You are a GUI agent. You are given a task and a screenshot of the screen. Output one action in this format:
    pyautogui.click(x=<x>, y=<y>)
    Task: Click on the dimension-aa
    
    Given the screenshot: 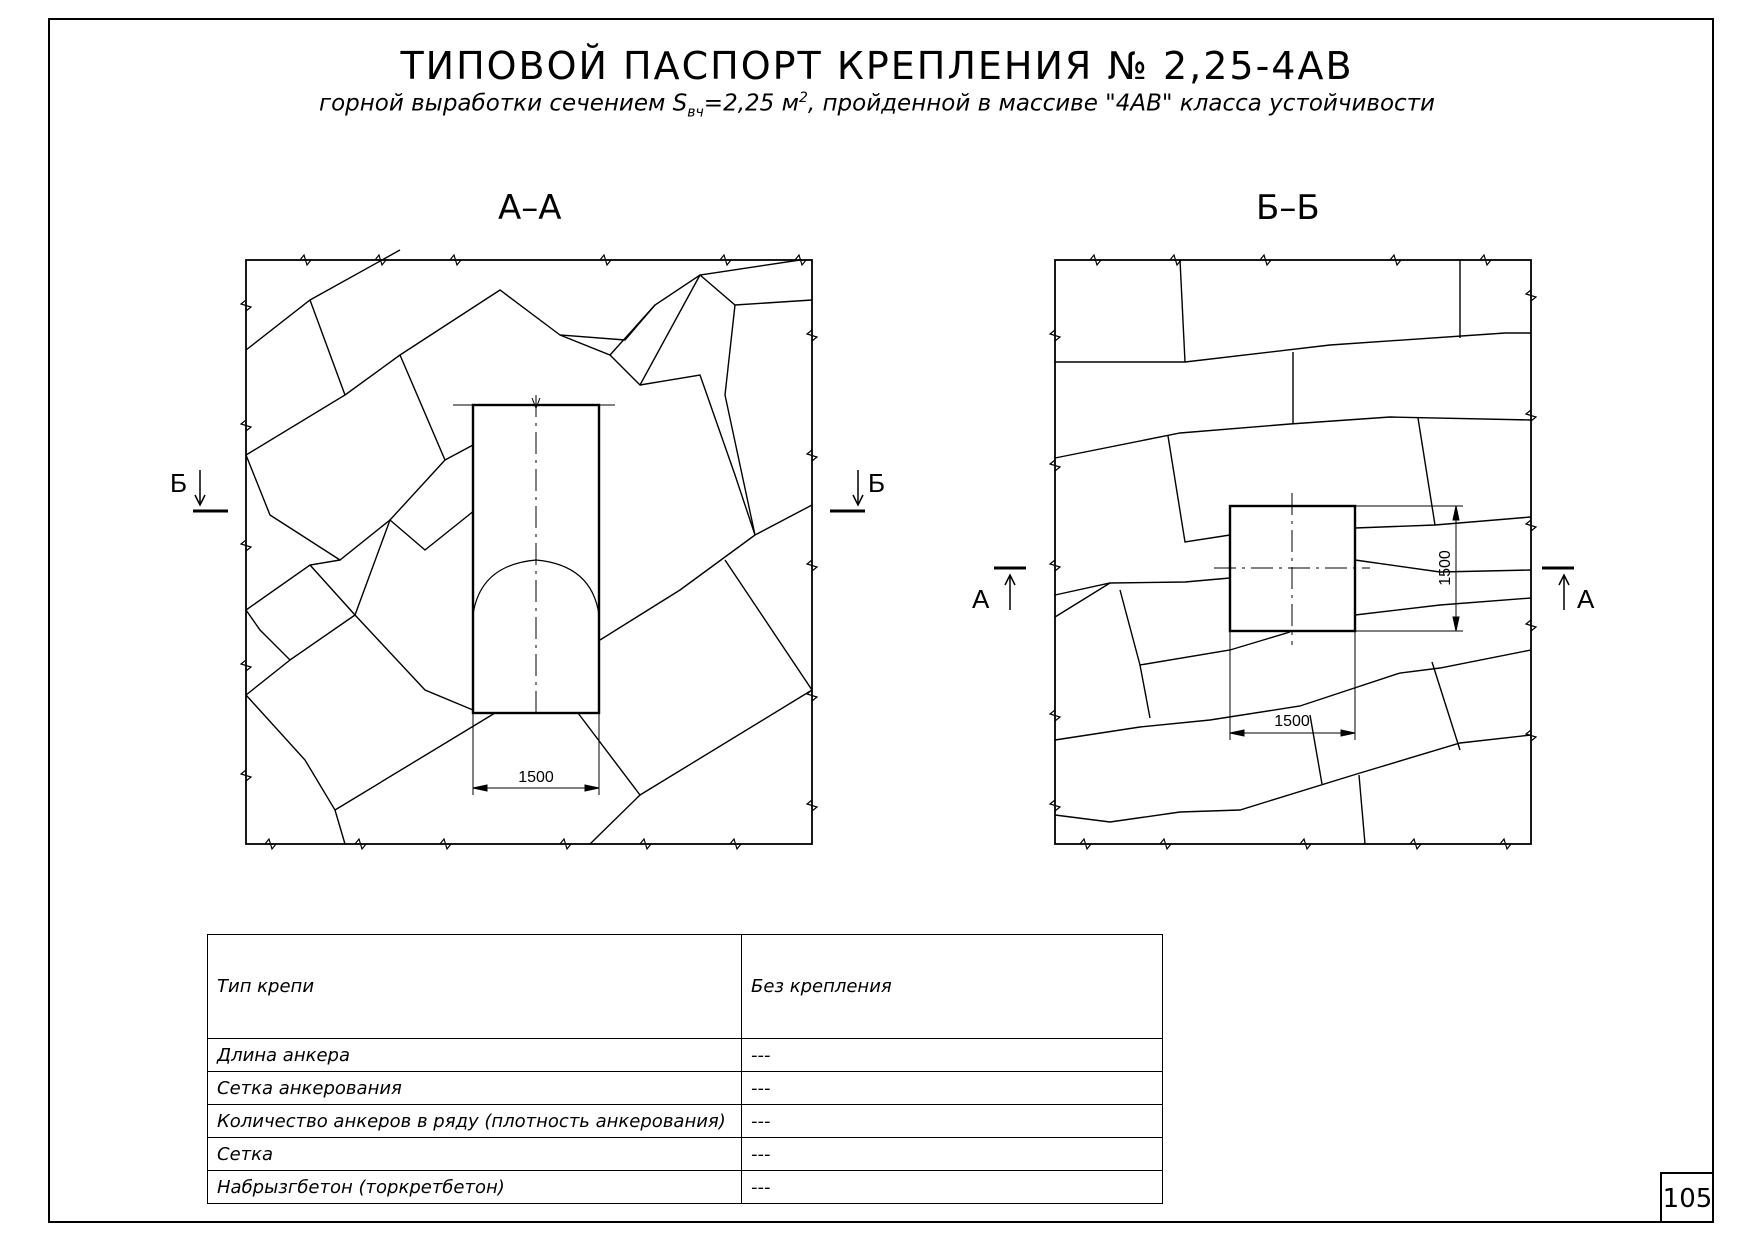 What is the action you would take?
    pyautogui.click(x=536, y=754)
    